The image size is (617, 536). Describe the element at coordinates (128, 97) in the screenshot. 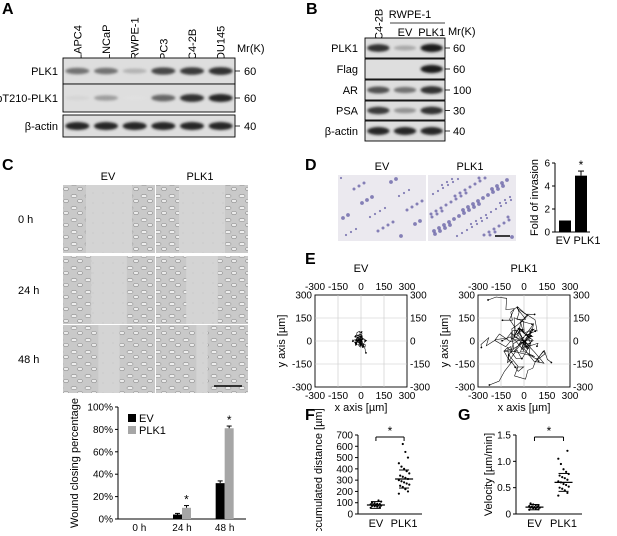

I see `panel-a-blots: PLK1 60 pT210-PLK1 60 β-actin 40` at that location.